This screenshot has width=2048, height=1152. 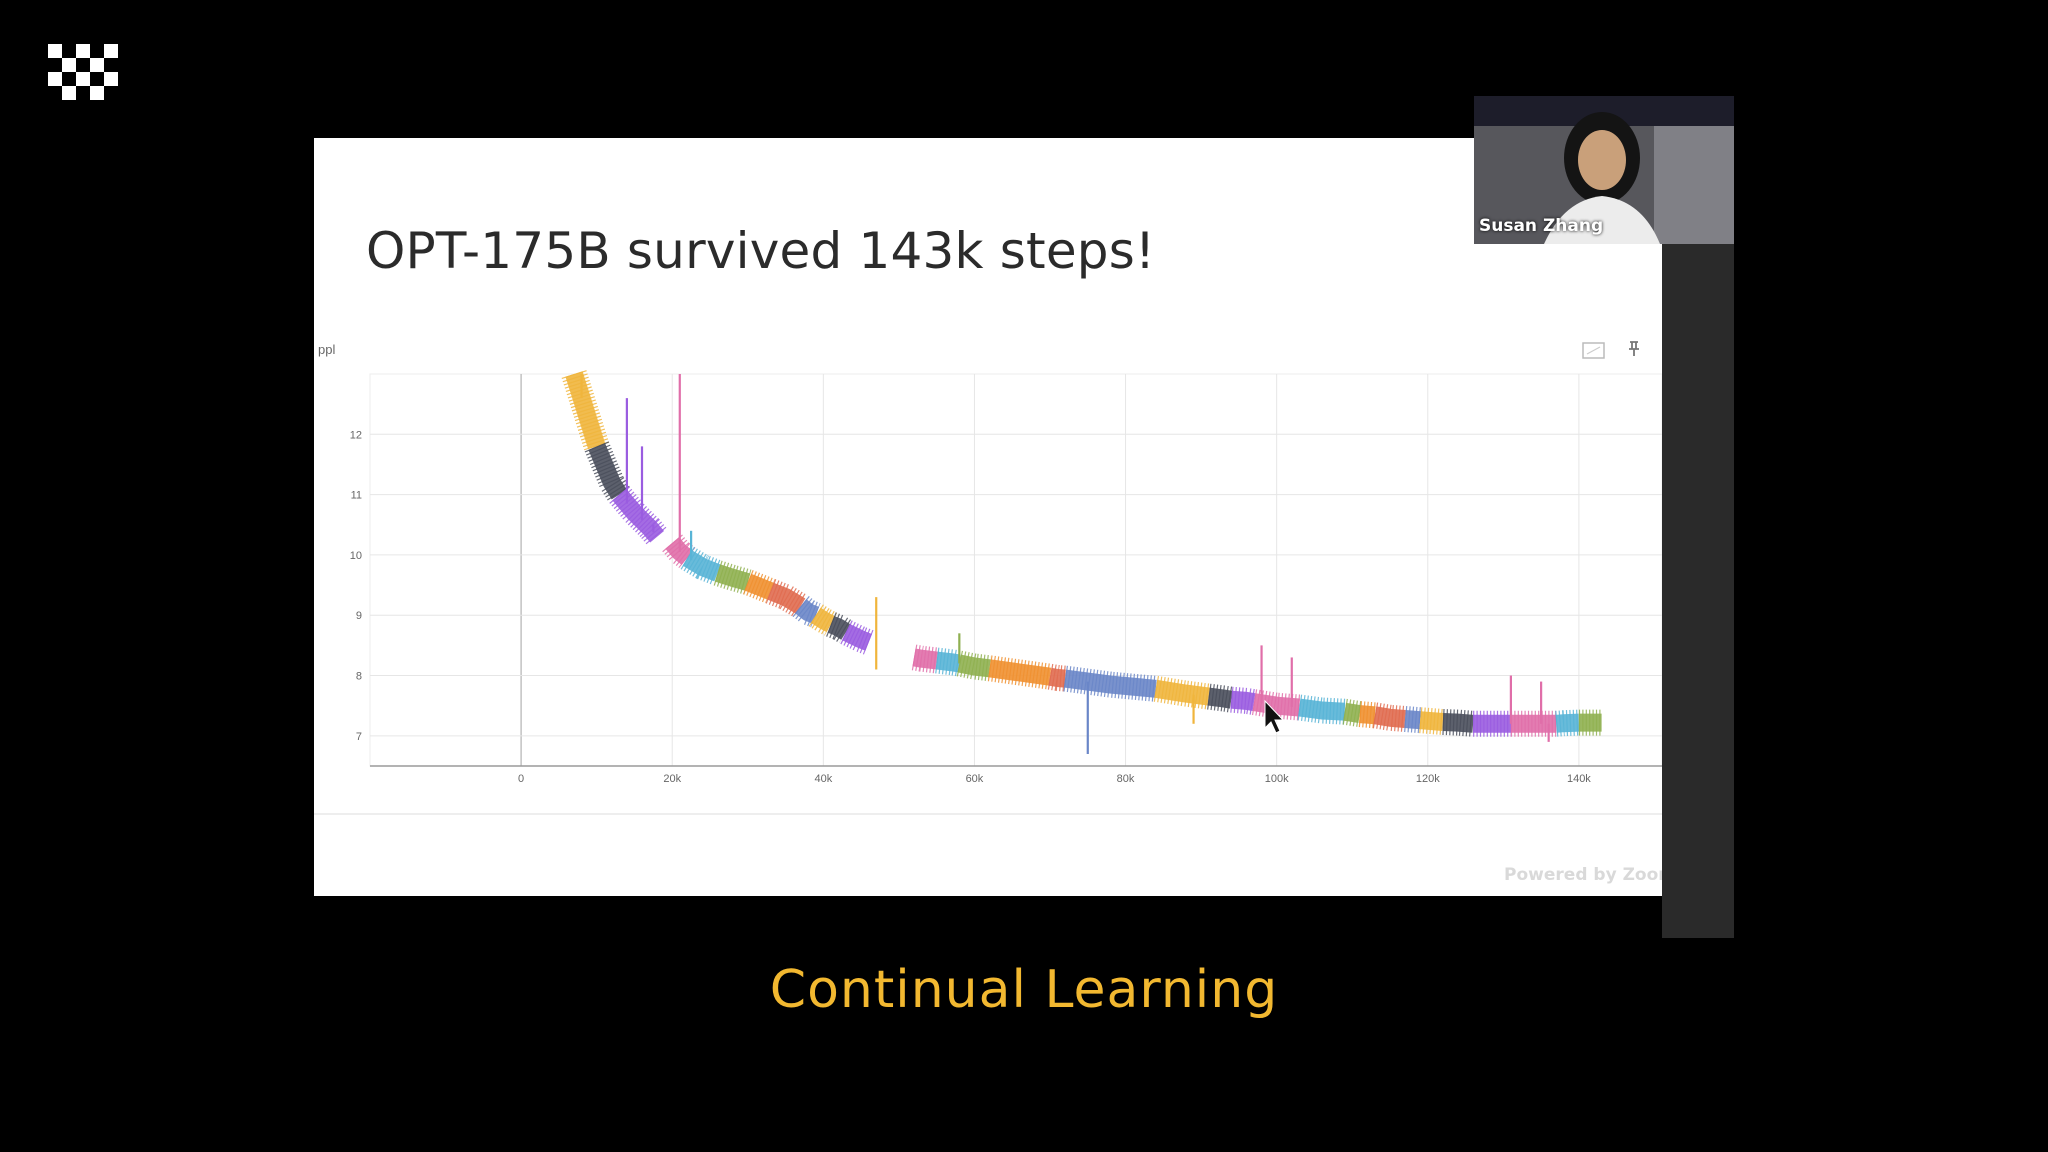 What do you see at coordinates (672, 779) in the screenshot?
I see `x-tick-label: 20k` at bounding box center [672, 779].